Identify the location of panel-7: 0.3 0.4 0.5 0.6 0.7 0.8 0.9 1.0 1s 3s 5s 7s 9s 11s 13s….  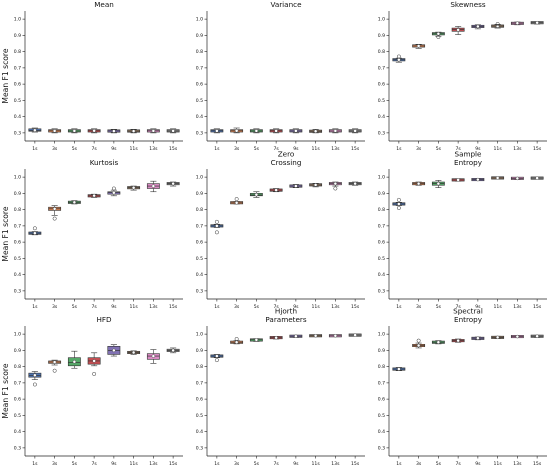
(280, 386).